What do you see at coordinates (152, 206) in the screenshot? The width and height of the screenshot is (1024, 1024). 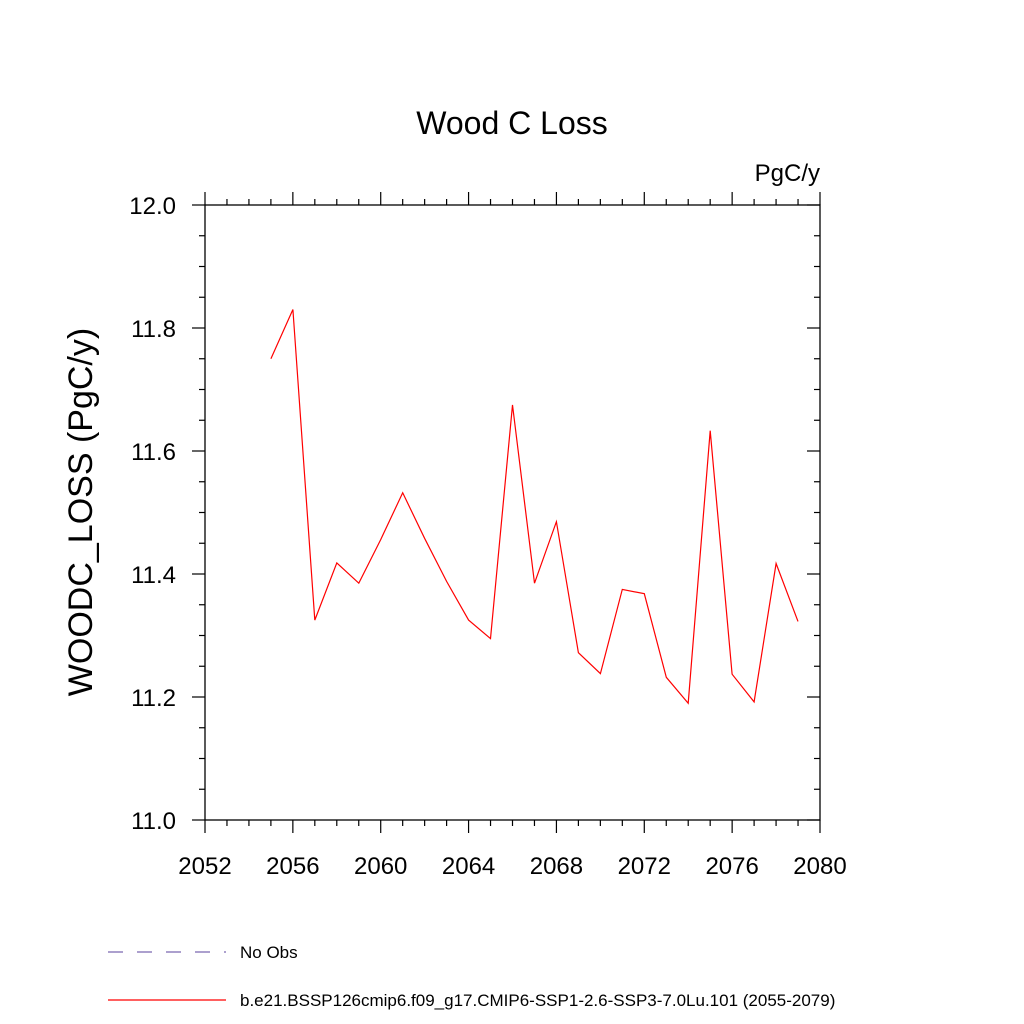 I see `y-tick-label: 12.0` at bounding box center [152, 206].